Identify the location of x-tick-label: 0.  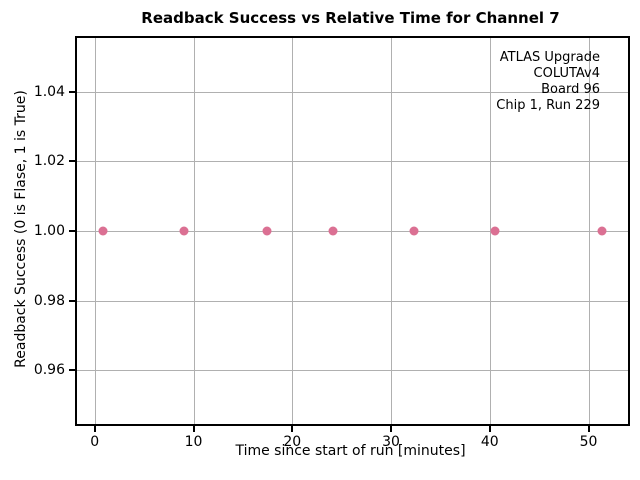
(95, 442).